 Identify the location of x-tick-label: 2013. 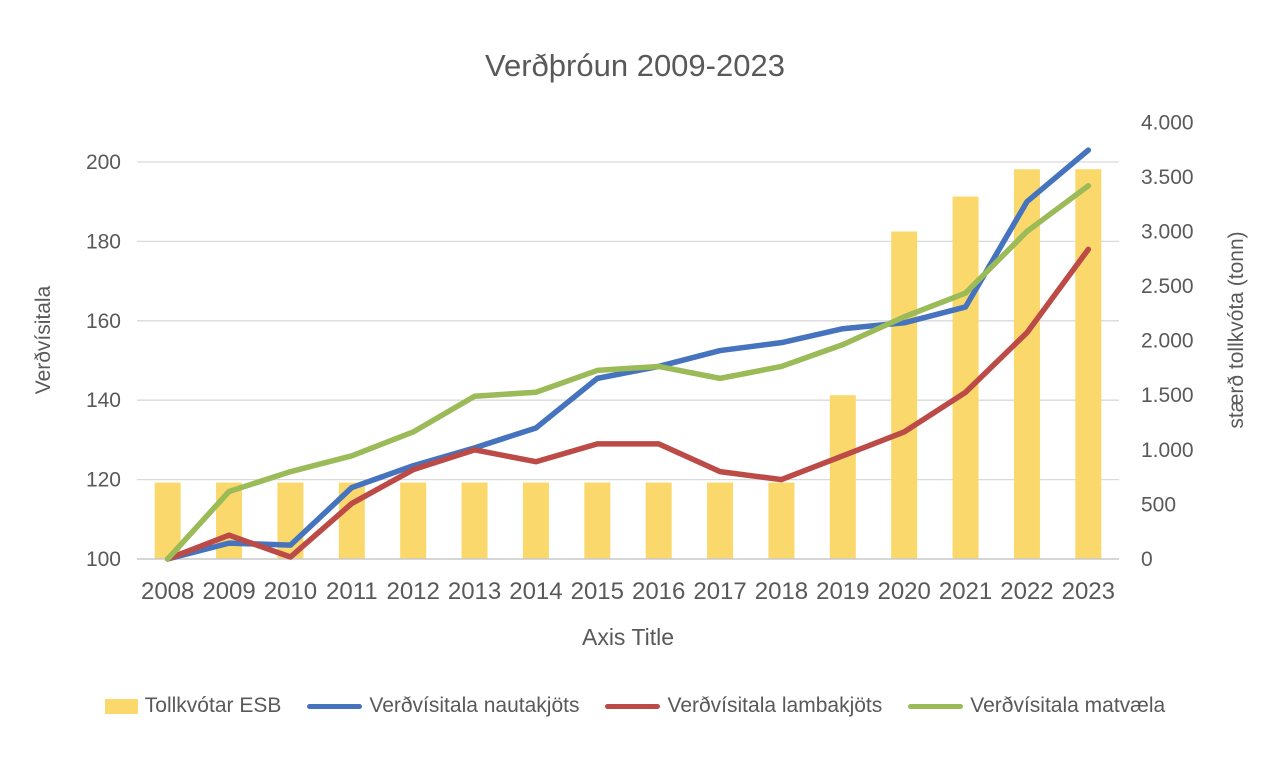
(474, 591).